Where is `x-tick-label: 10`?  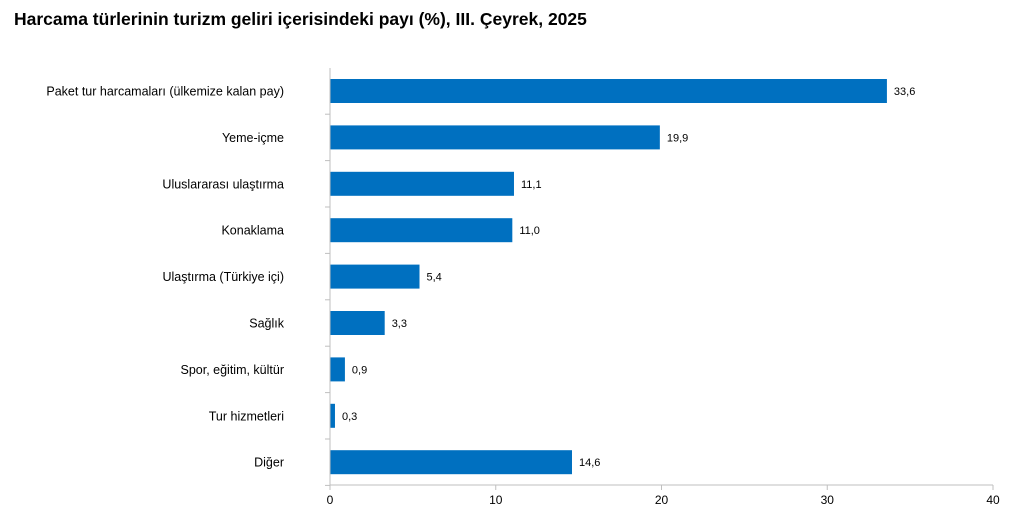
x-tick-label: 10 is located at coordinates (496, 500).